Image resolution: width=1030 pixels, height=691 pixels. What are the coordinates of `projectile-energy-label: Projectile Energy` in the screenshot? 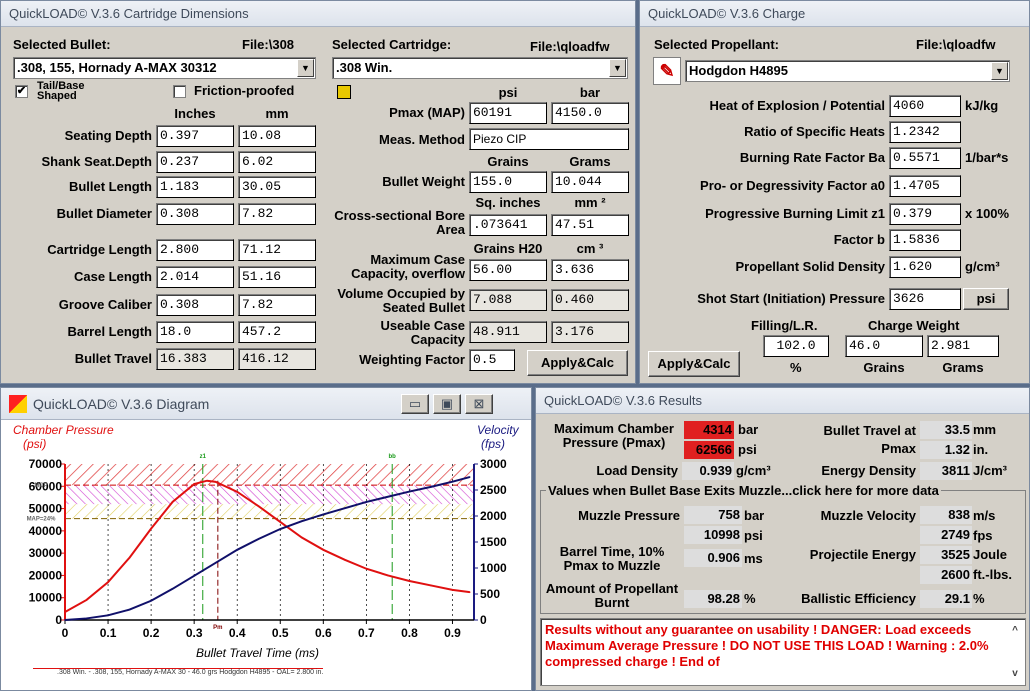 It's located at (862, 554).